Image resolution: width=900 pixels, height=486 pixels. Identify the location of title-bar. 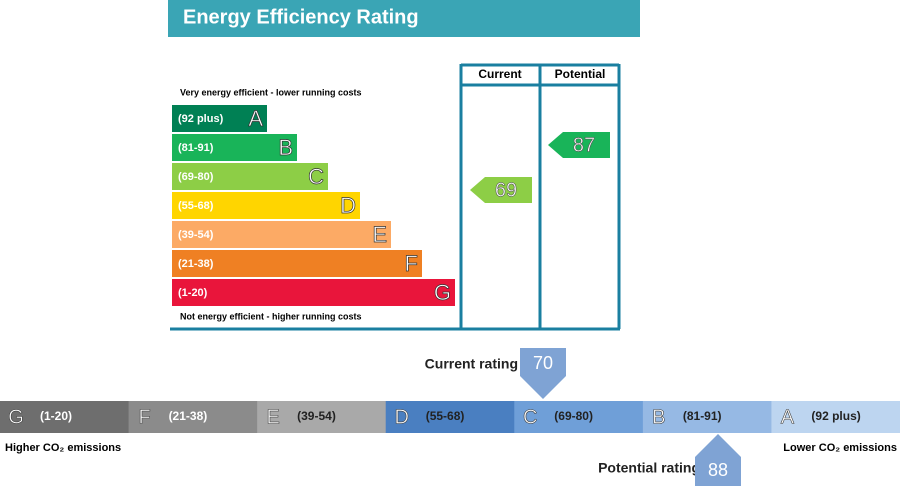
(404, 18).